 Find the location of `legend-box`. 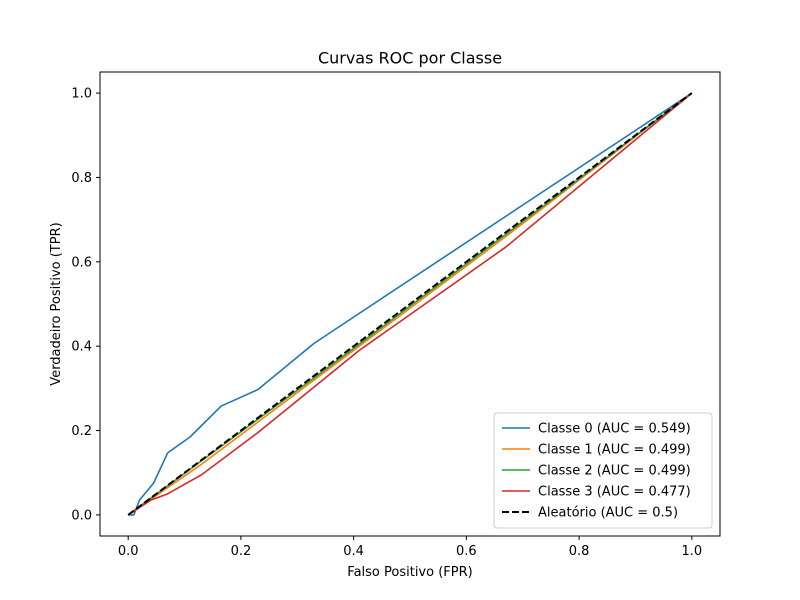

legend-box is located at coordinates (603, 470).